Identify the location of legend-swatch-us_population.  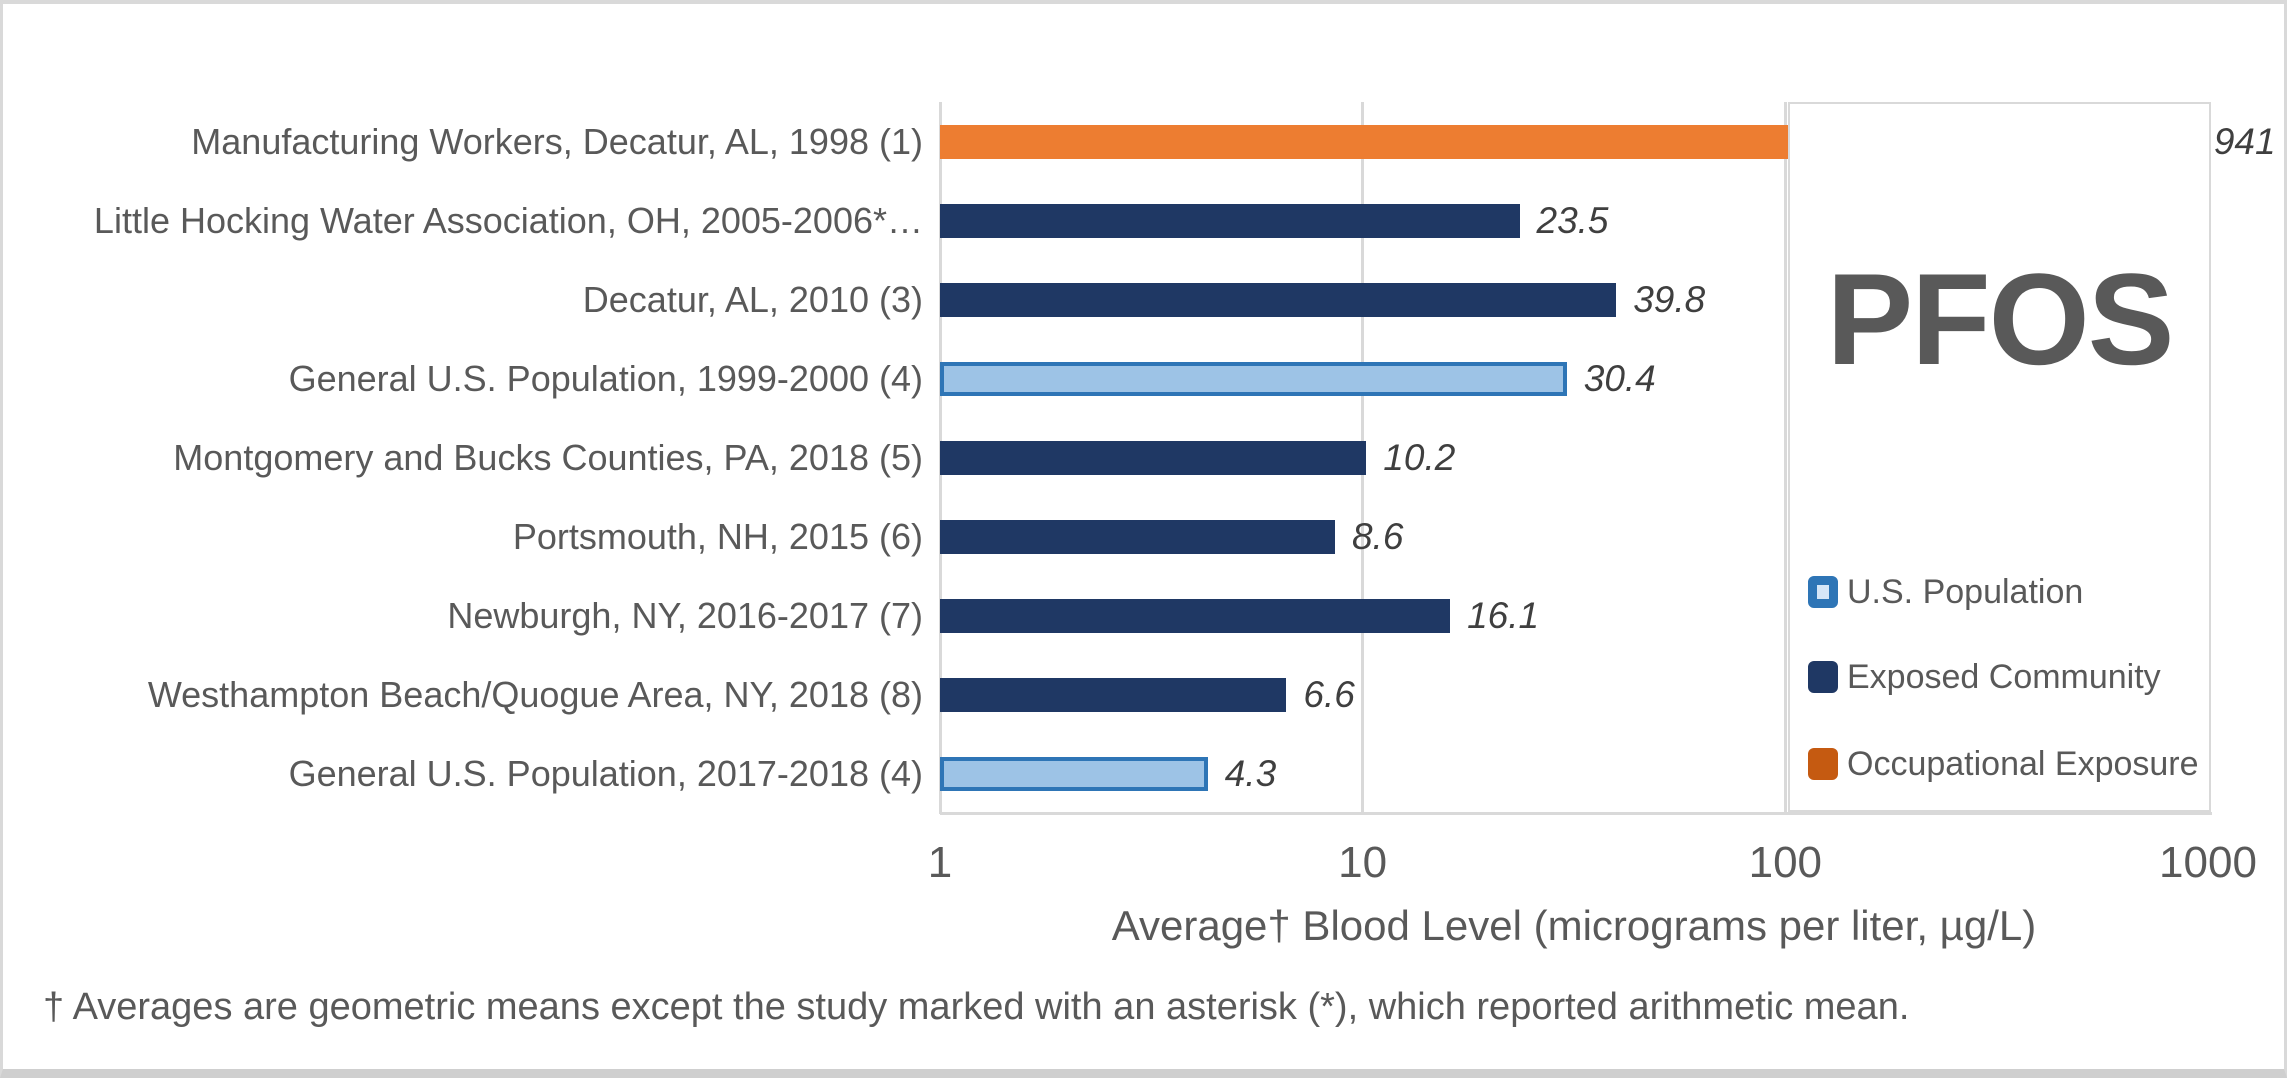
(1823, 592).